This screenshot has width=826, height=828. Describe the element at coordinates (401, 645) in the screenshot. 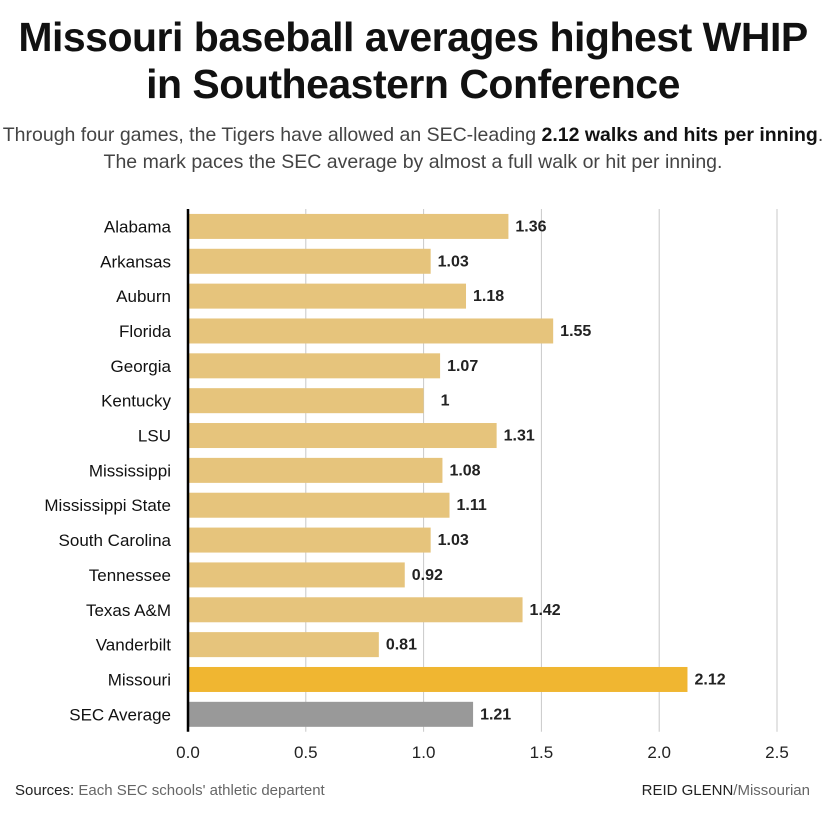

I see `data-label: 0.81` at that location.